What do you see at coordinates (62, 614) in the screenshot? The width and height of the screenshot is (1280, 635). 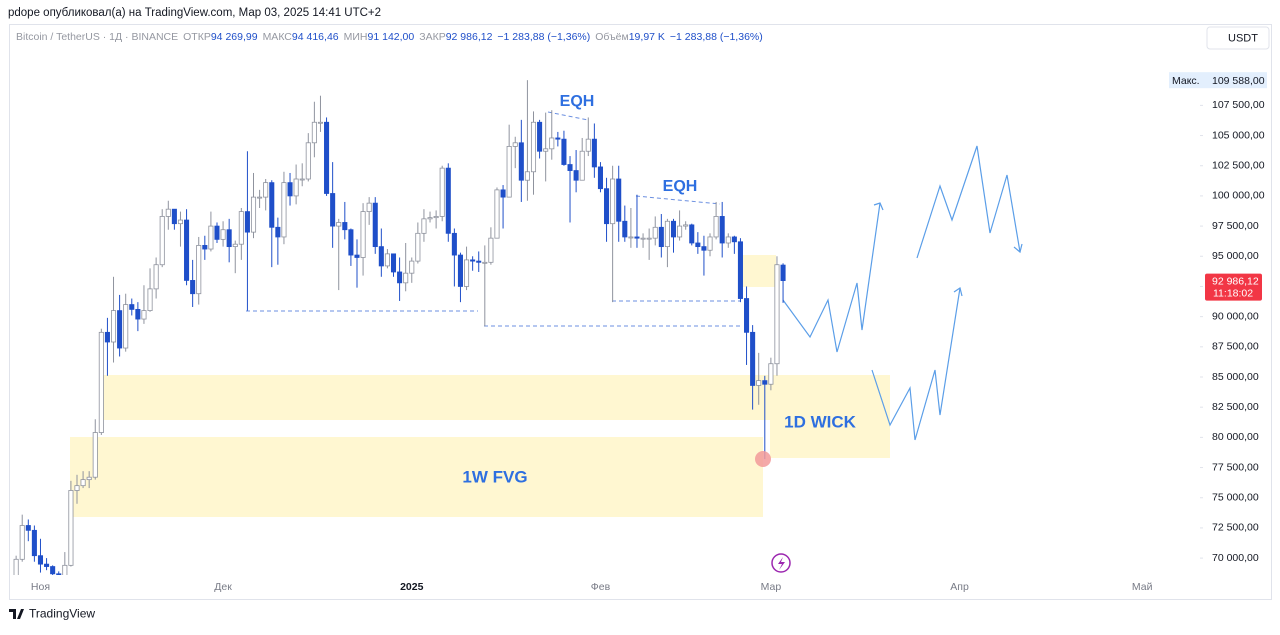 I see `brand-name: TradingView` at bounding box center [62, 614].